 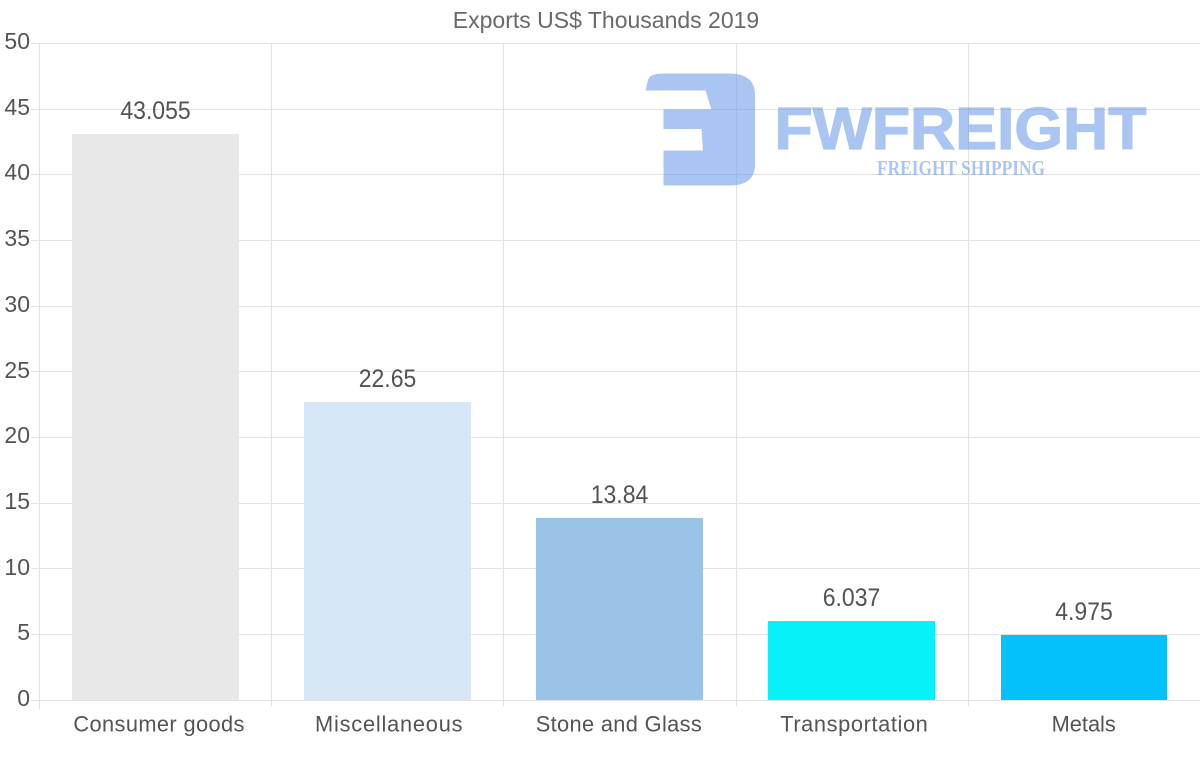 I want to click on svg-text: FREIGHT SHIPPING, so click(x=961, y=168).